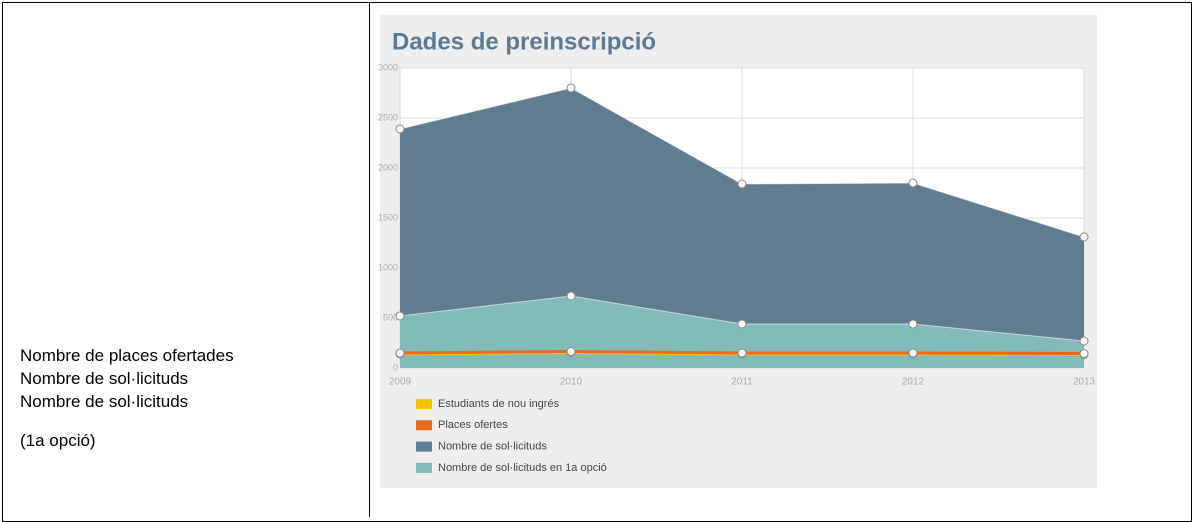  What do you see at coordinates (388, 167) in the screenshot?
I see `y-tick-label: 2000` at bounding box center [388, 167].